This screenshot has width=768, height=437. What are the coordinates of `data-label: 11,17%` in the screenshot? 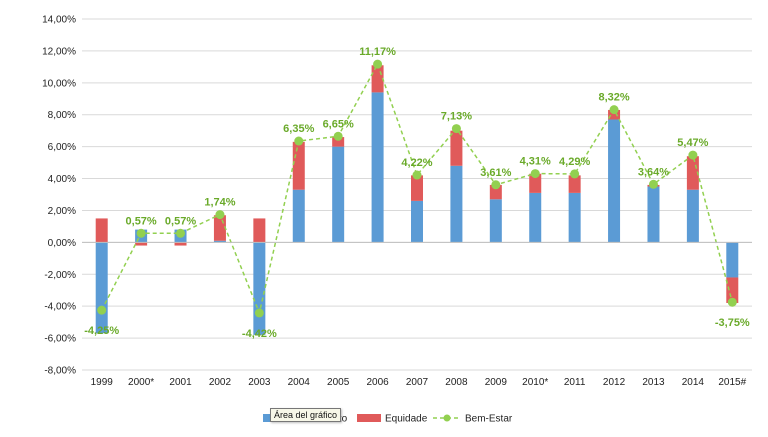 It's located at (377, 52).